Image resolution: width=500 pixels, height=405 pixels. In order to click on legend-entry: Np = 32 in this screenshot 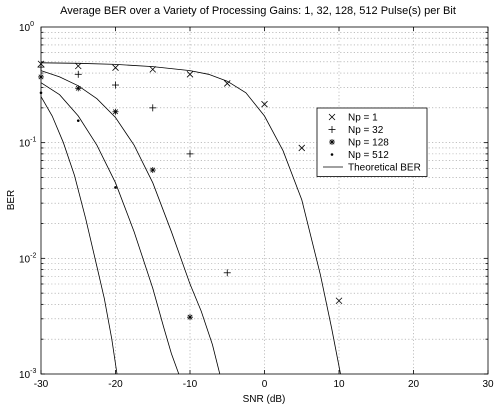, I will do `click(366, 130)`.